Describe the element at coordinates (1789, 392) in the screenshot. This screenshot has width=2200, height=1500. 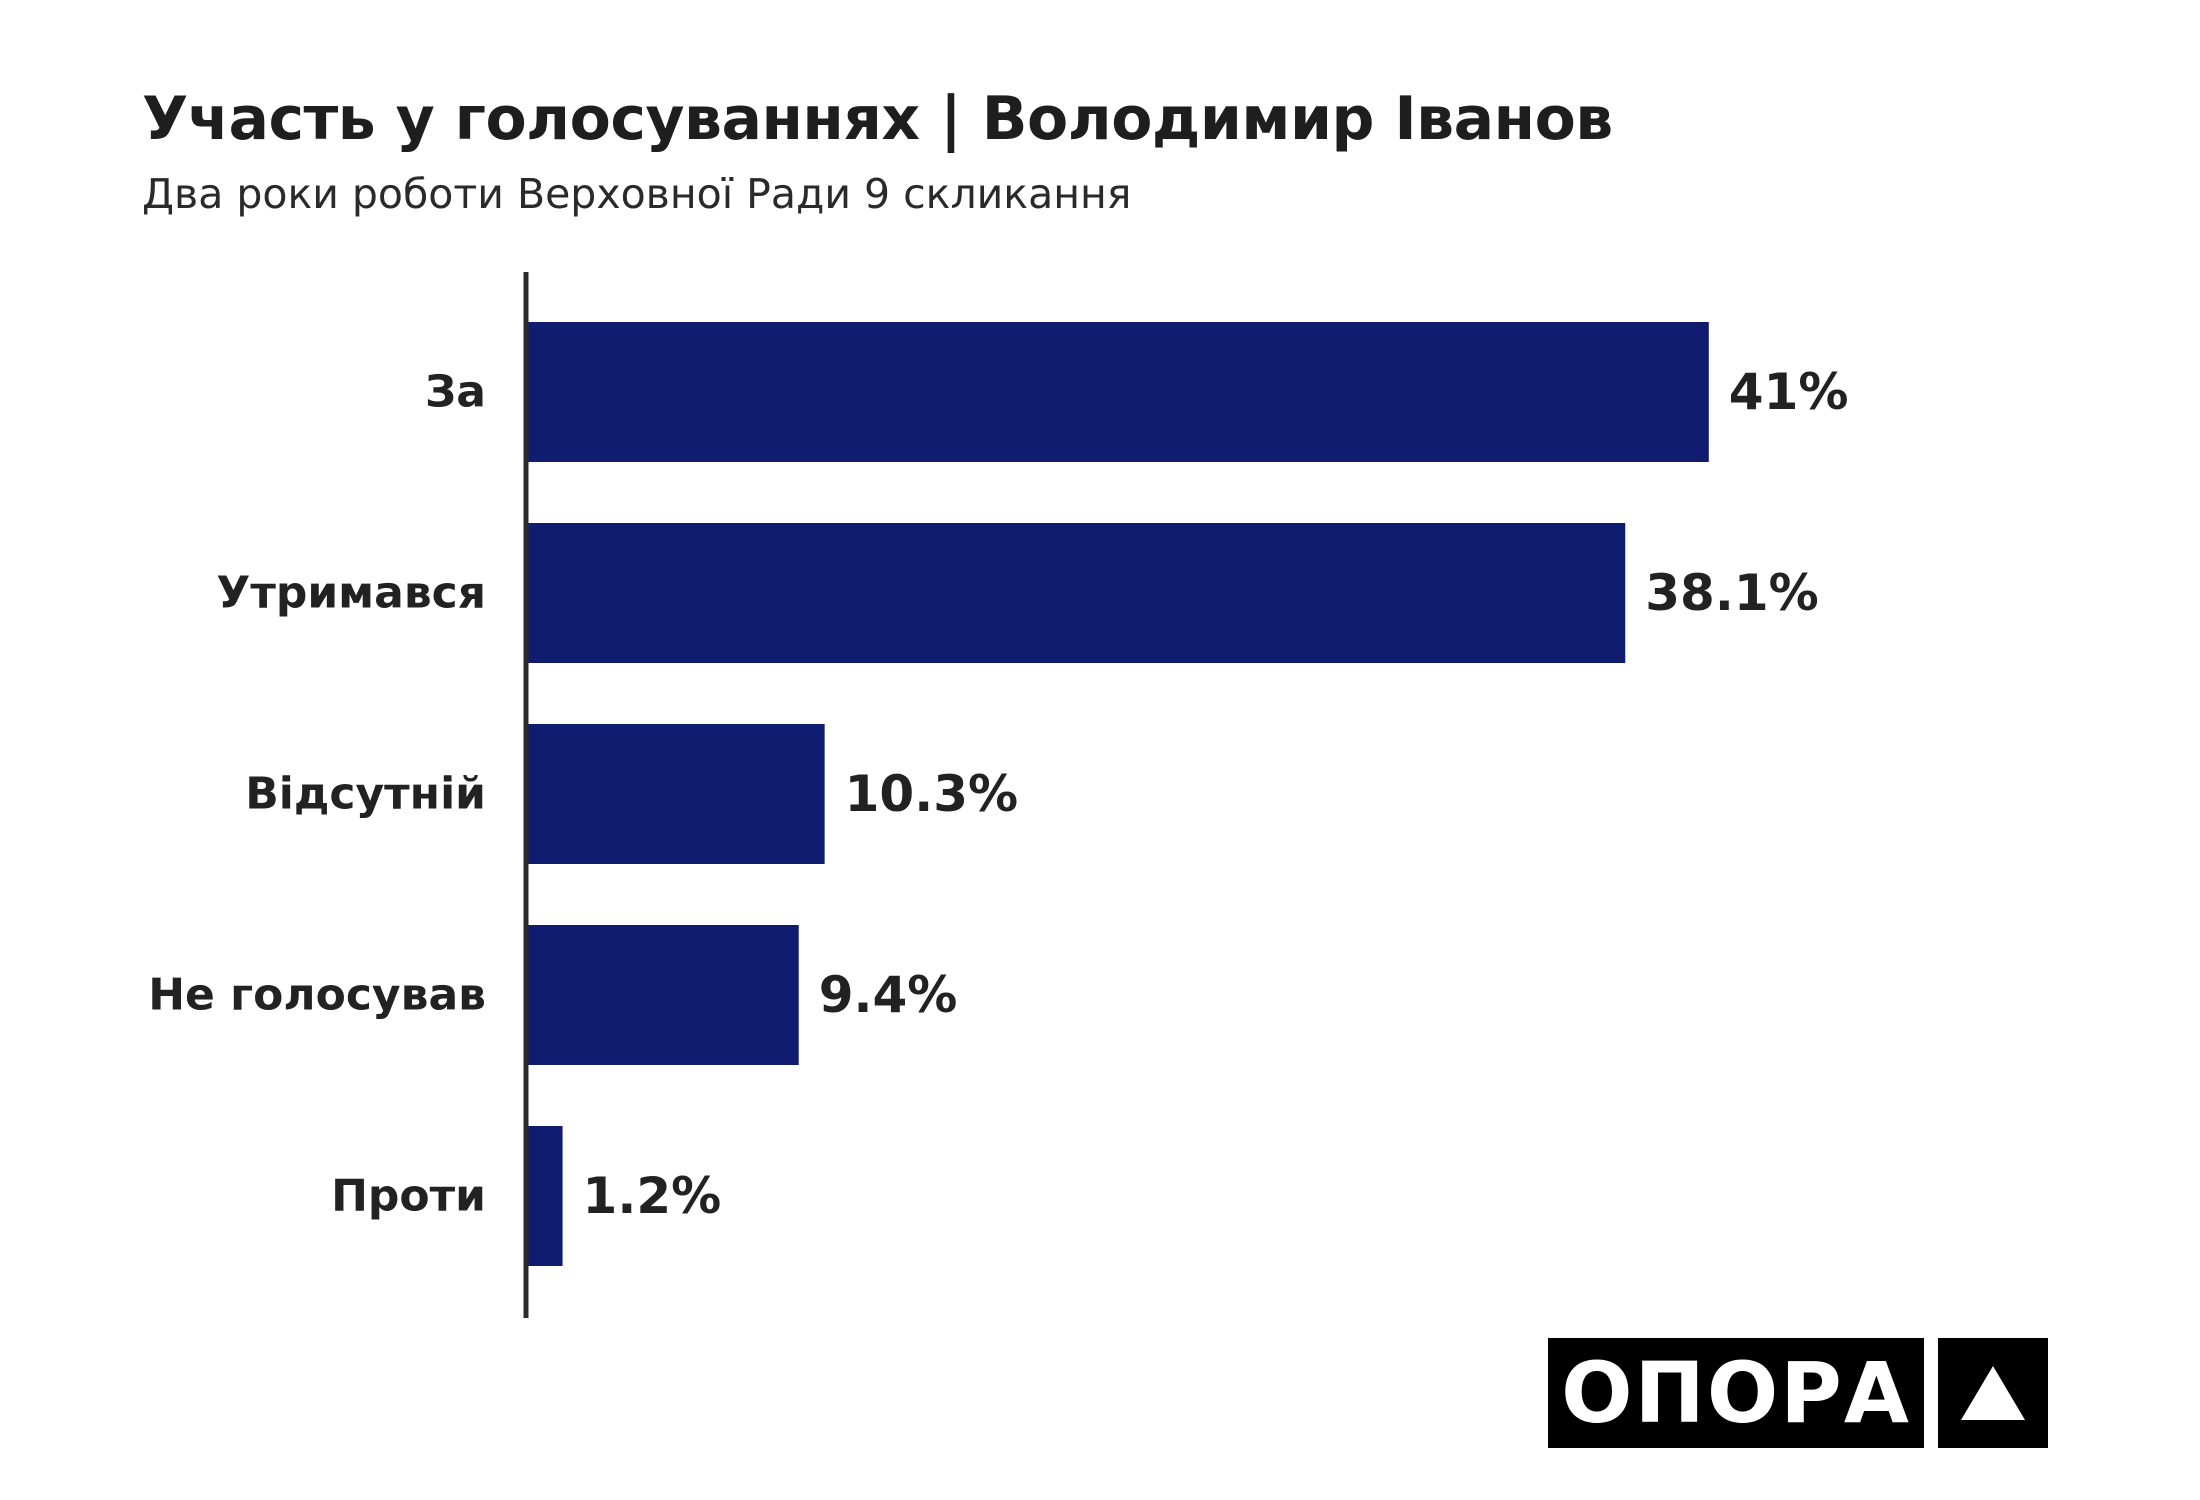
I see `value-label: 41%` at that location.